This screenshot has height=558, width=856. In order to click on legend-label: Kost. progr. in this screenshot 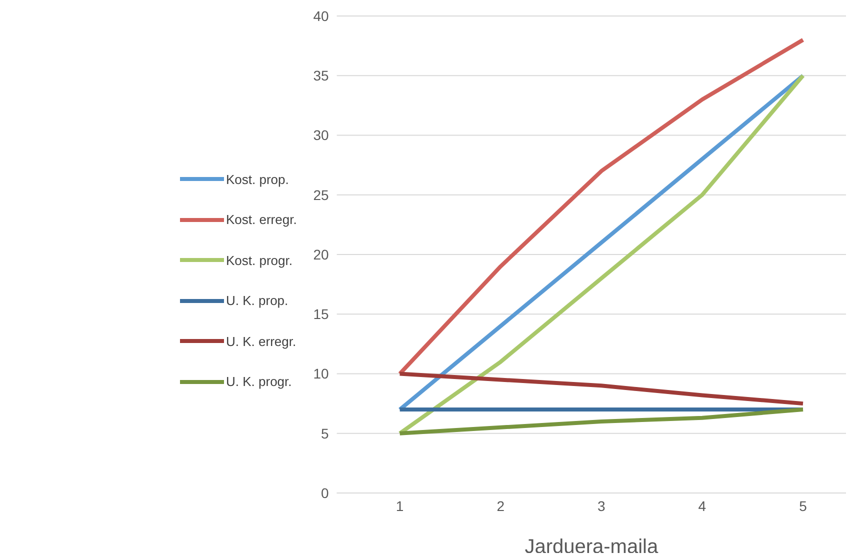, I will do `click(259, 260)`.